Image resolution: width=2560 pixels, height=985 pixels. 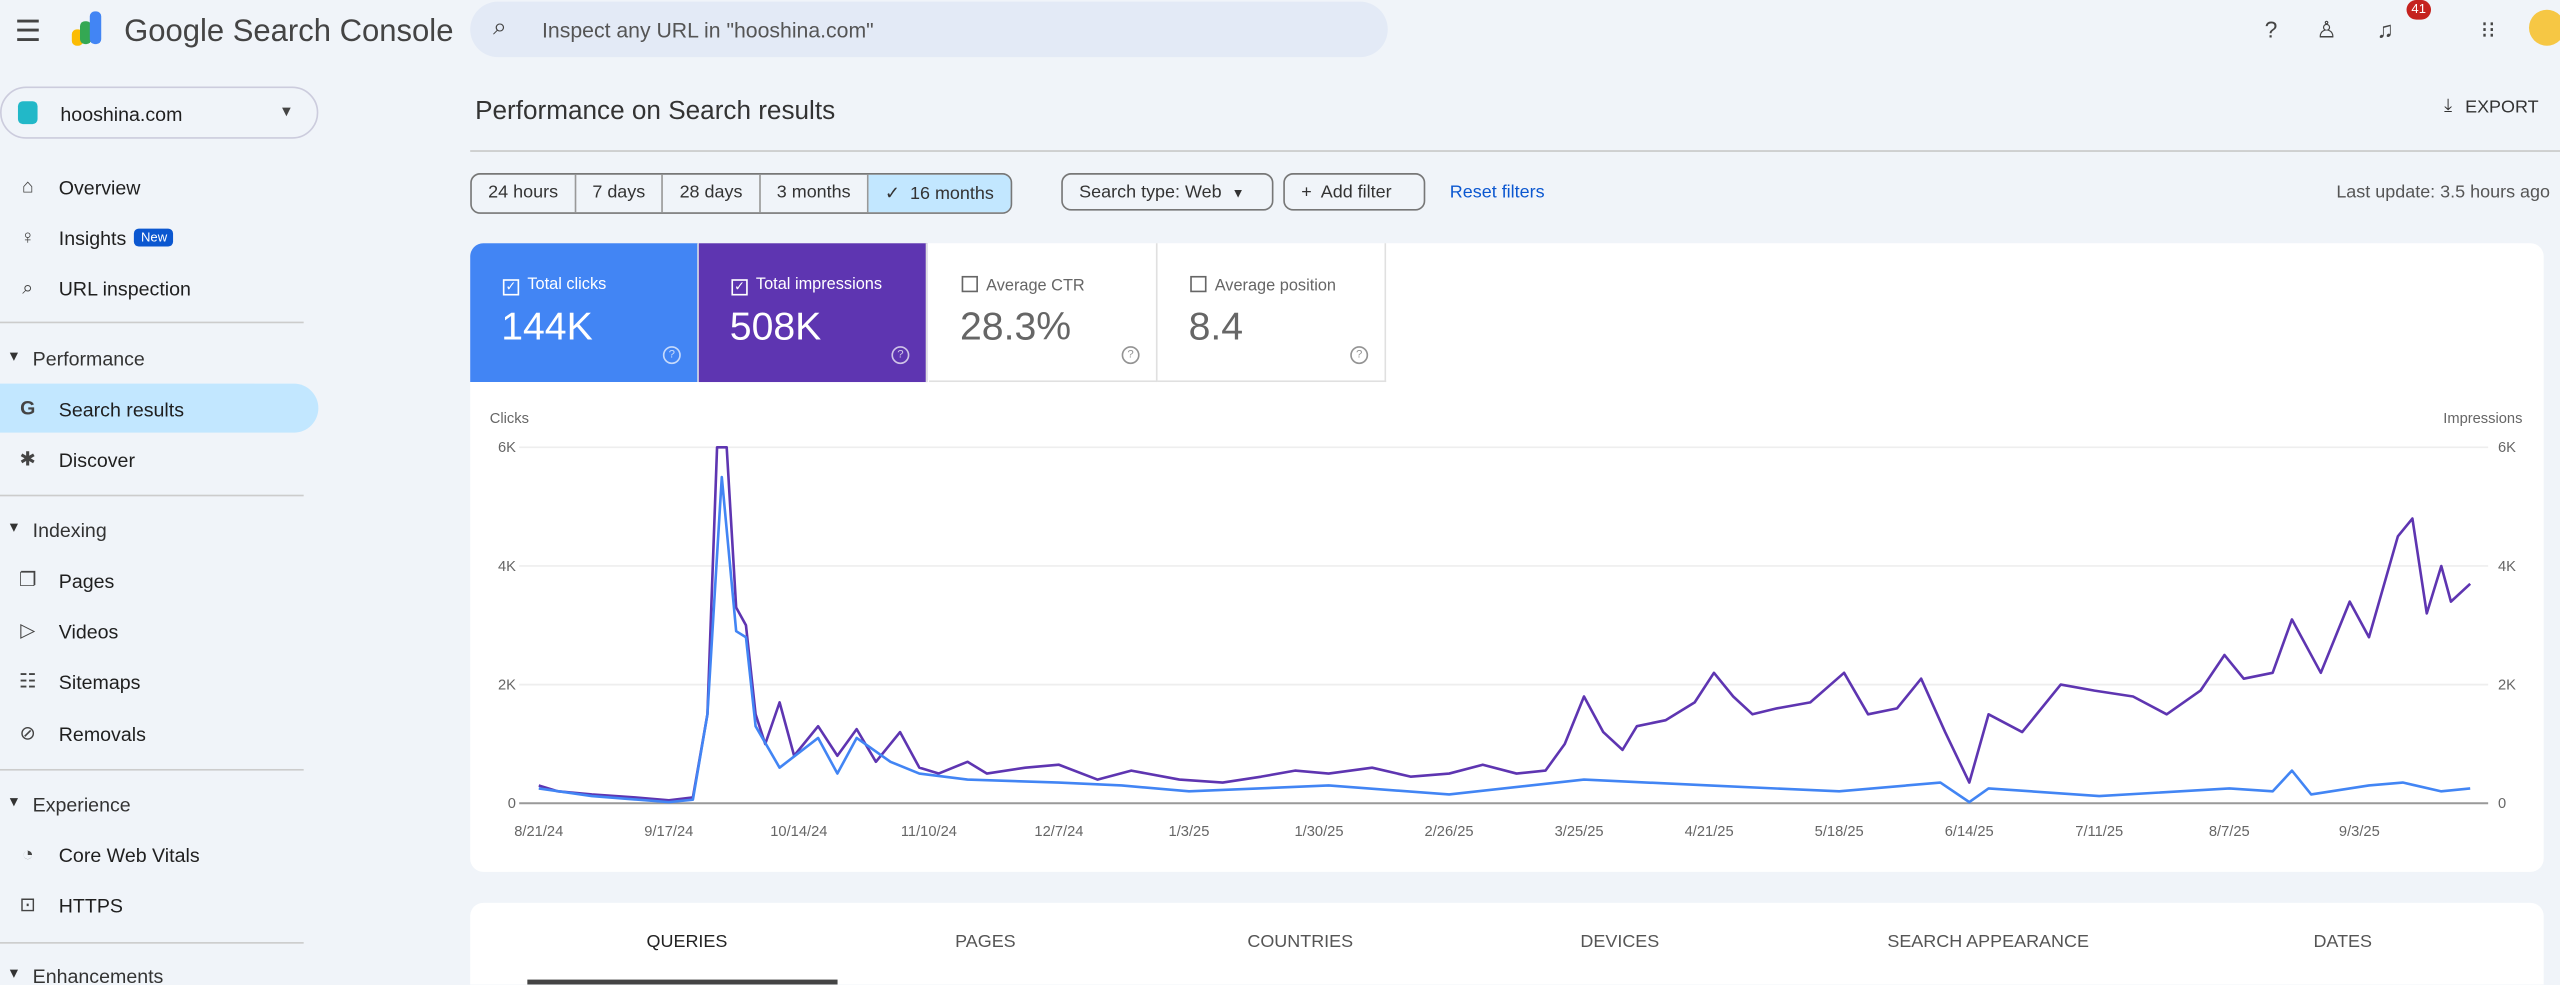 I want to click on sidebar-item-sitemaps: ☷ Sitemaps, so click(x=159, y=680).